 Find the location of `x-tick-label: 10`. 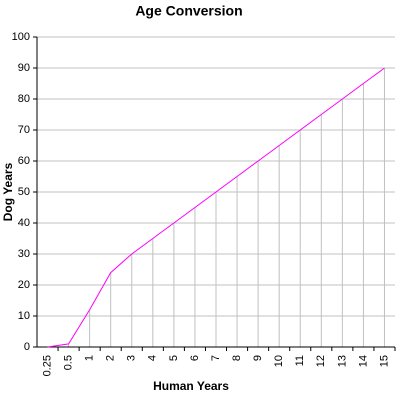

x-tick-label: 10 is located at coordinates (279, 361).